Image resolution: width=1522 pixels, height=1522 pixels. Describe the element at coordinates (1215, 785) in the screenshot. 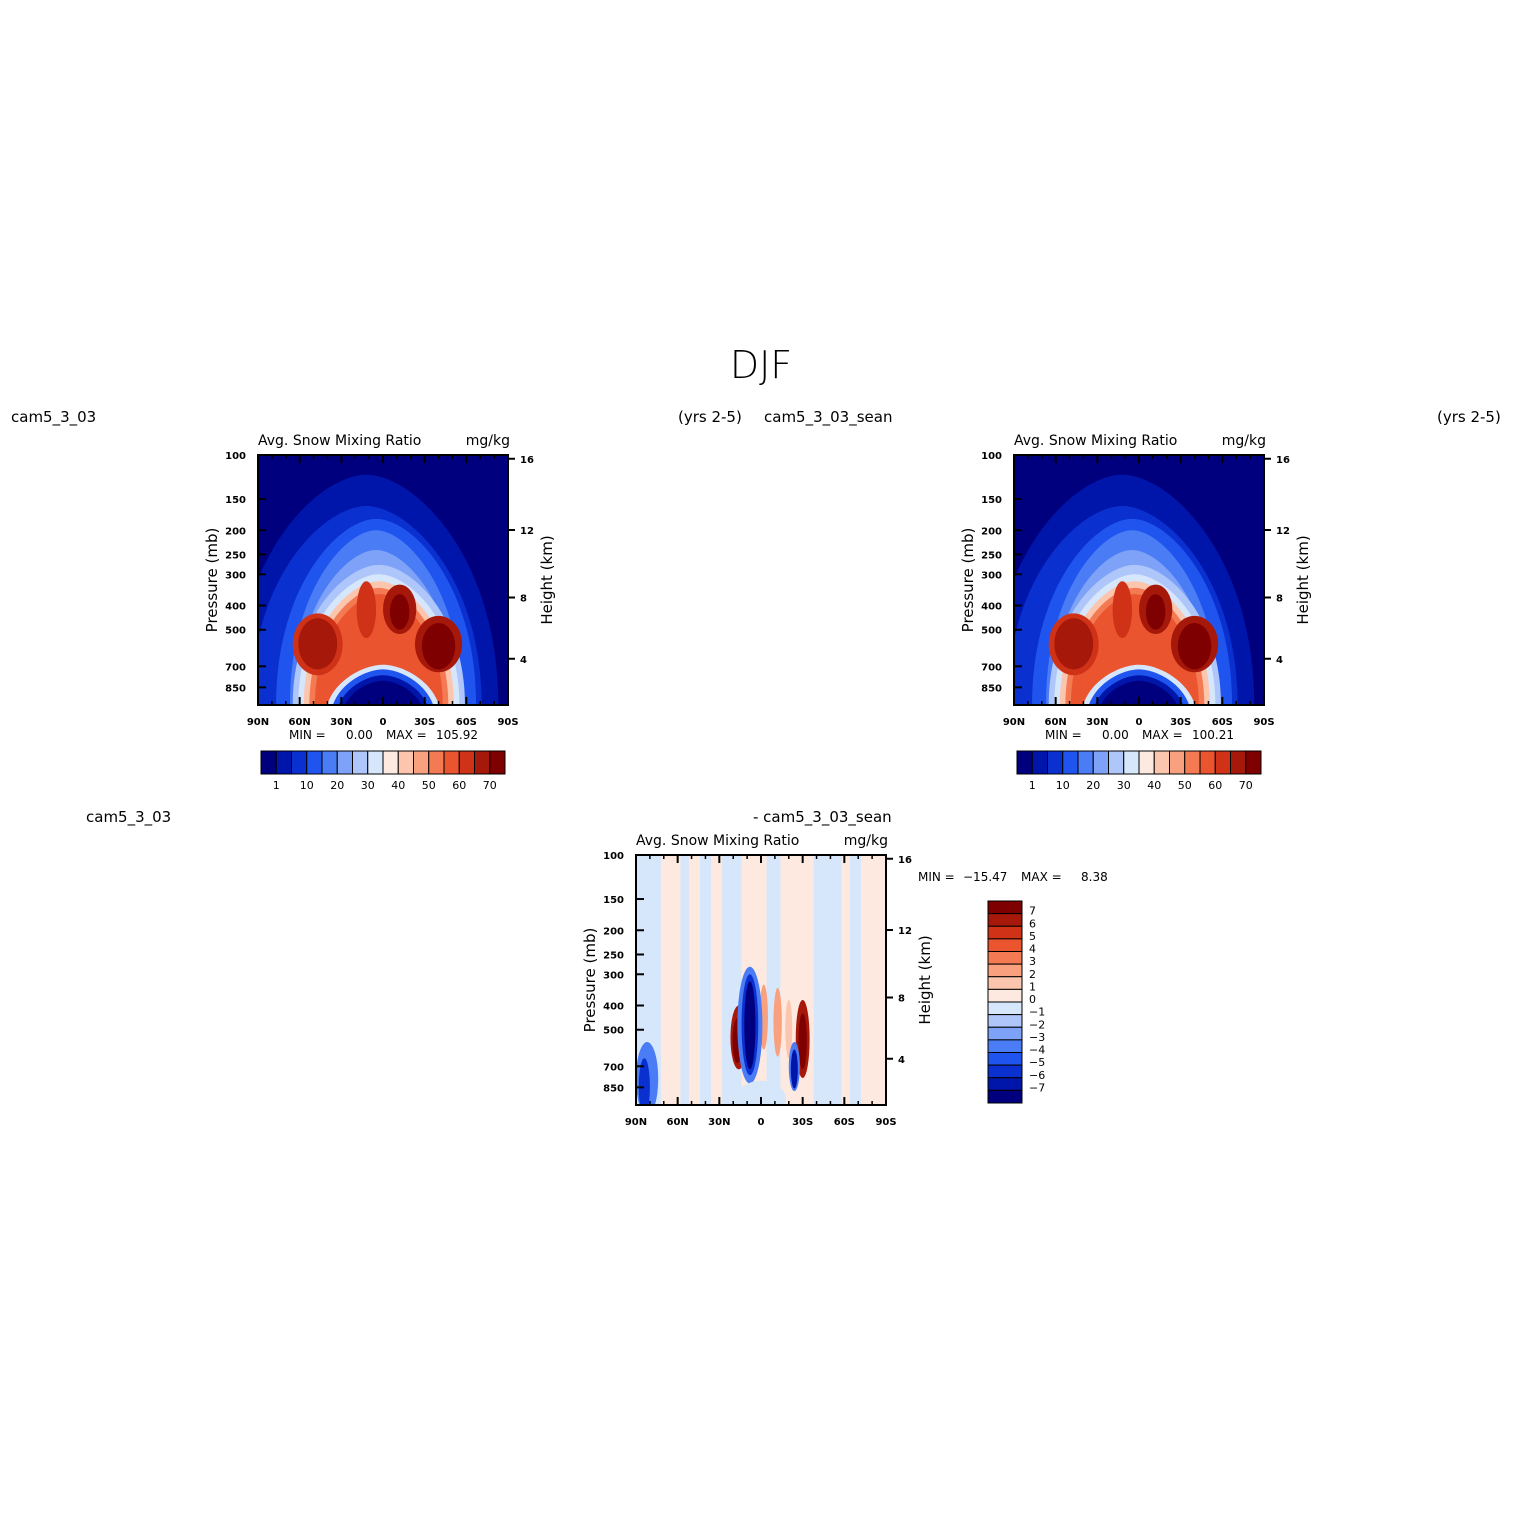

I see `panel-b-colorbar-label-6: 60` at that location.